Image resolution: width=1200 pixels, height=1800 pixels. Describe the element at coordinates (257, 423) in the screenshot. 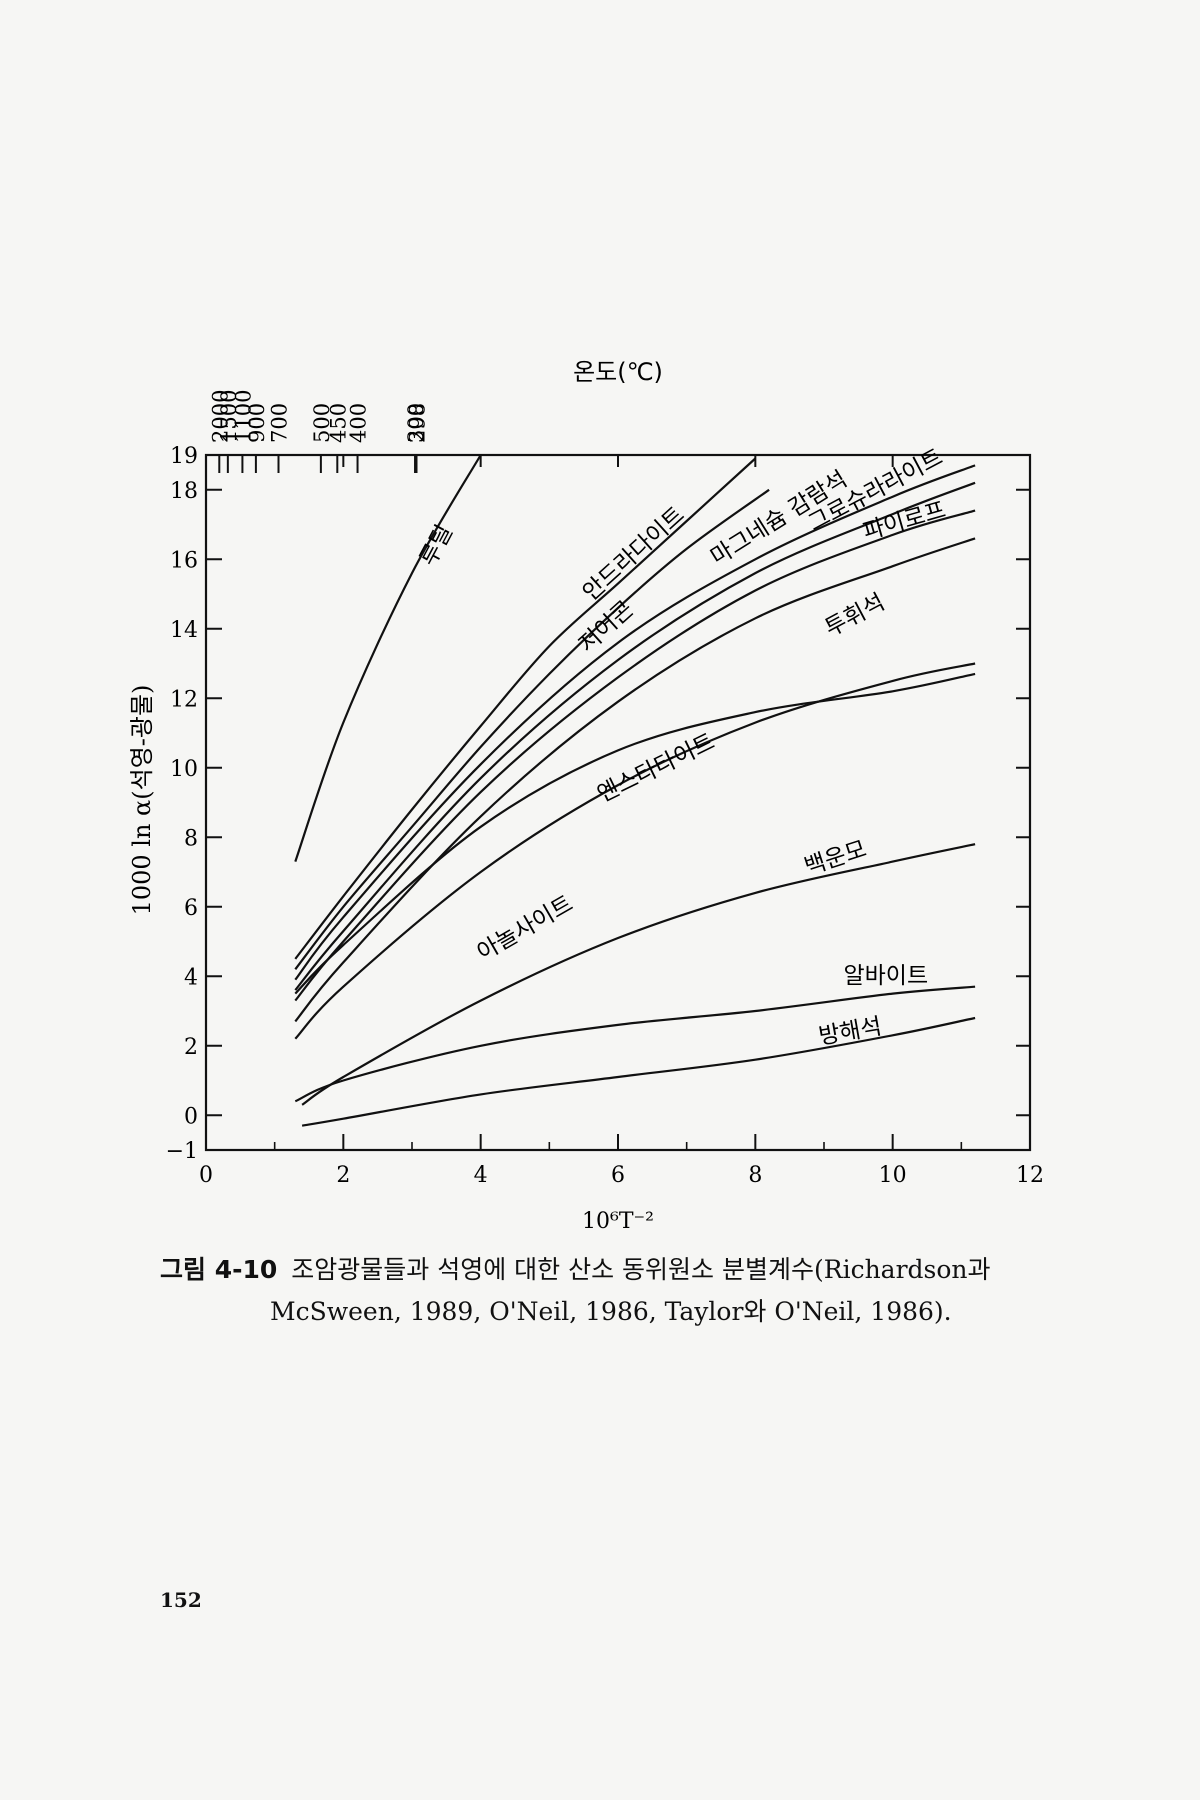

I see `top-tick-label: 900` at that location.